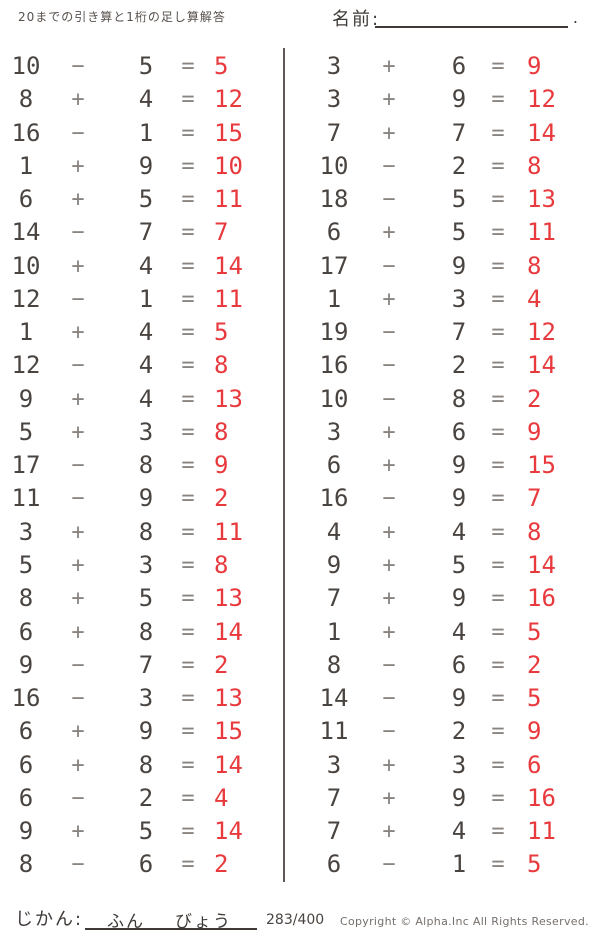  Describe the element at coordinates (442, 565) in the screenshot. I see `equation-row: 9 +5 = 14` at that location.